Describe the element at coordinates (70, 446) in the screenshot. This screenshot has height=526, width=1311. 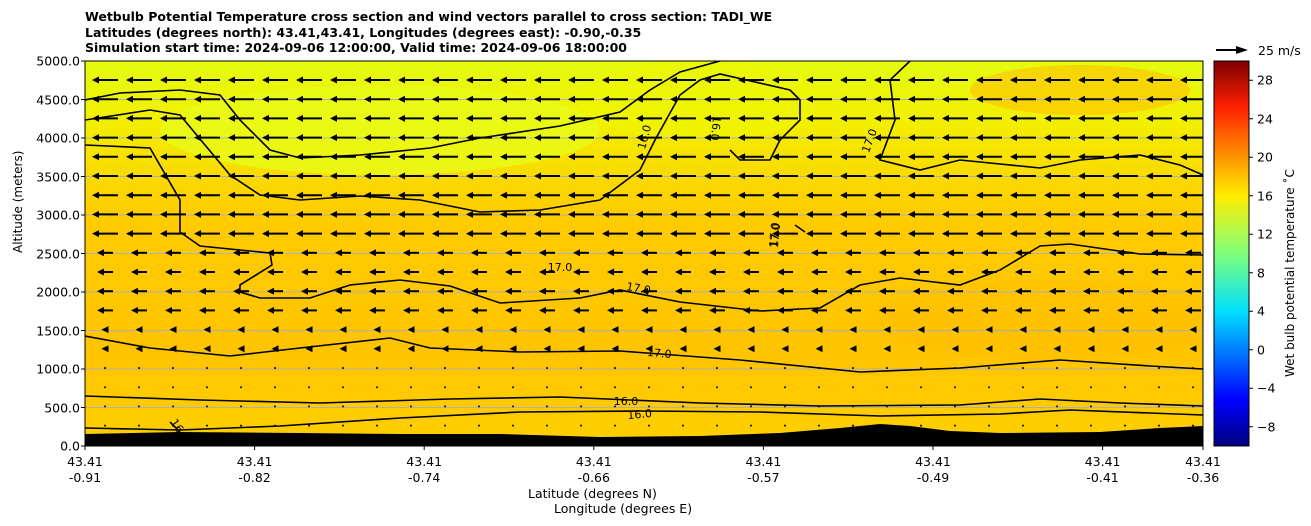
I see `y-tick-label: 0.0` at that location.